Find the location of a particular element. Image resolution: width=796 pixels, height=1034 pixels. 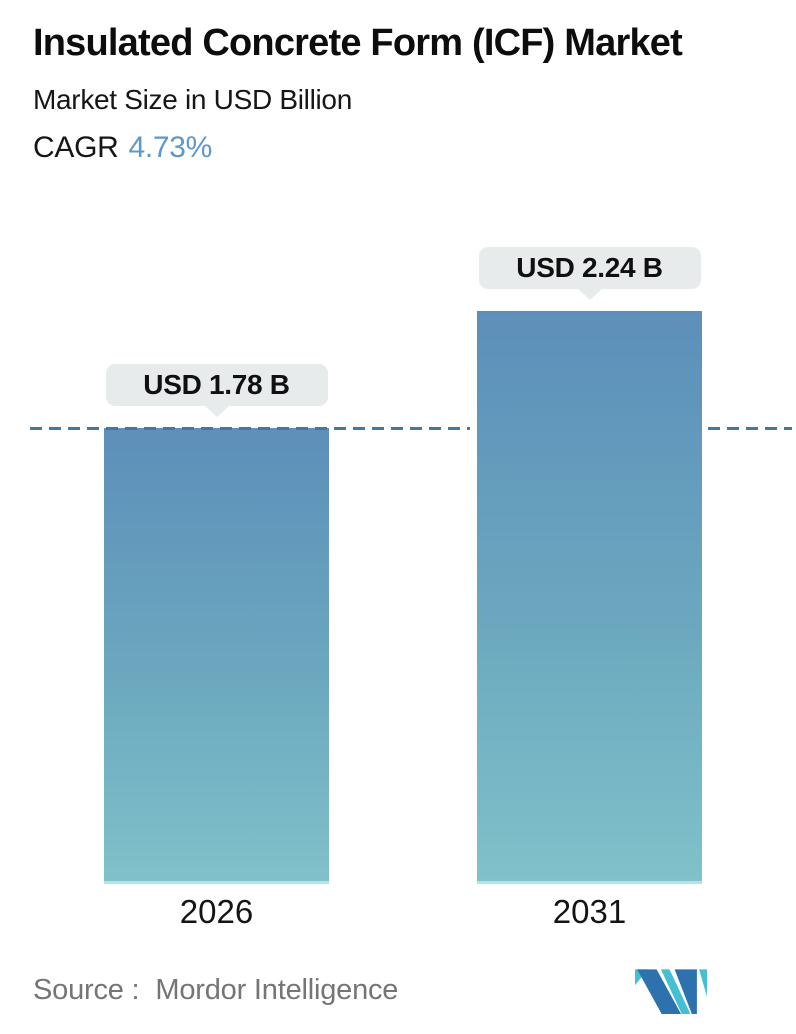

value-label: USD 2.24 B is located at coordinates (589, 267).